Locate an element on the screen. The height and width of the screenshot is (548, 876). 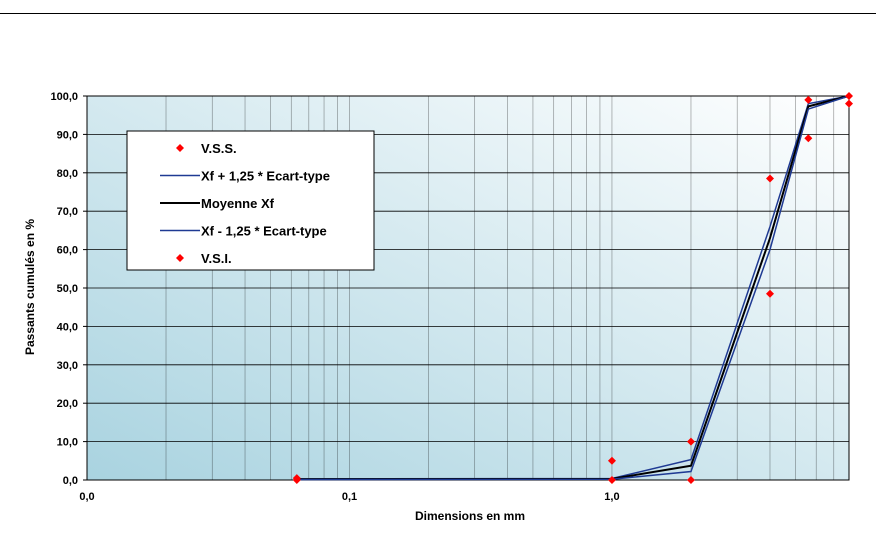
legend-label: V.S.I. is located at coordinates (216, 258).